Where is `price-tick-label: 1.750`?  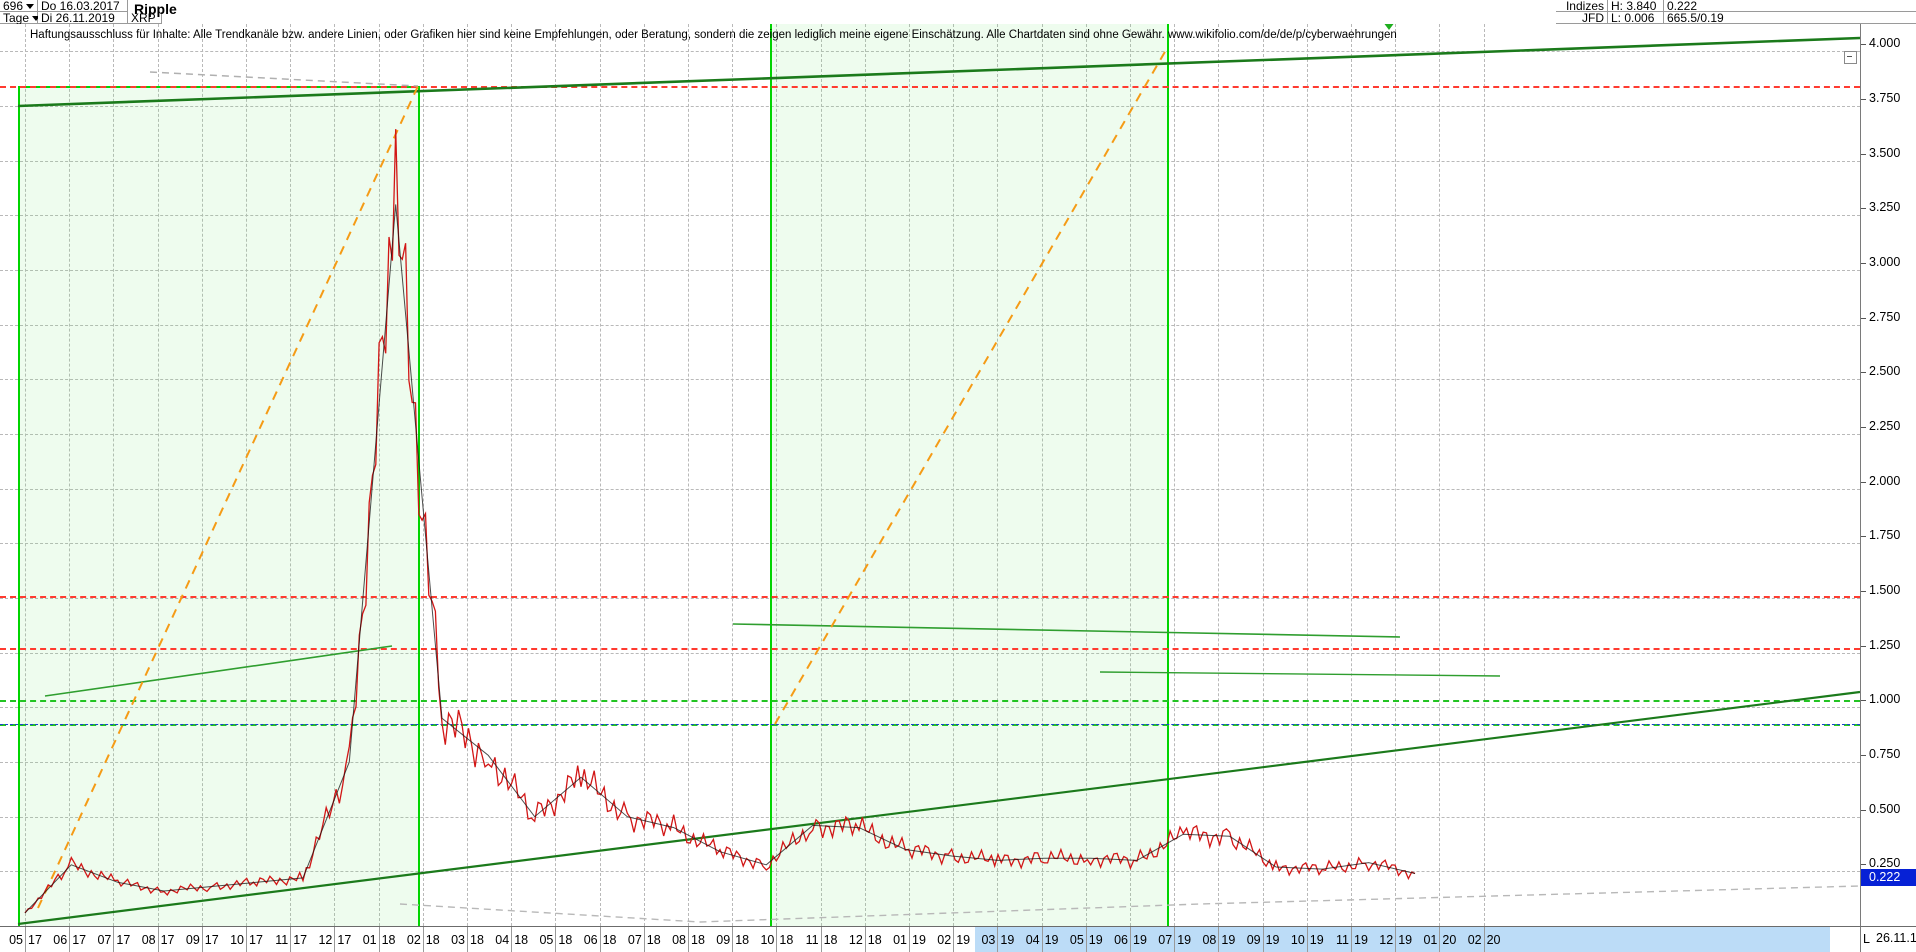 price-tick-label: 1.750 is located at coordinates (1885, 535).